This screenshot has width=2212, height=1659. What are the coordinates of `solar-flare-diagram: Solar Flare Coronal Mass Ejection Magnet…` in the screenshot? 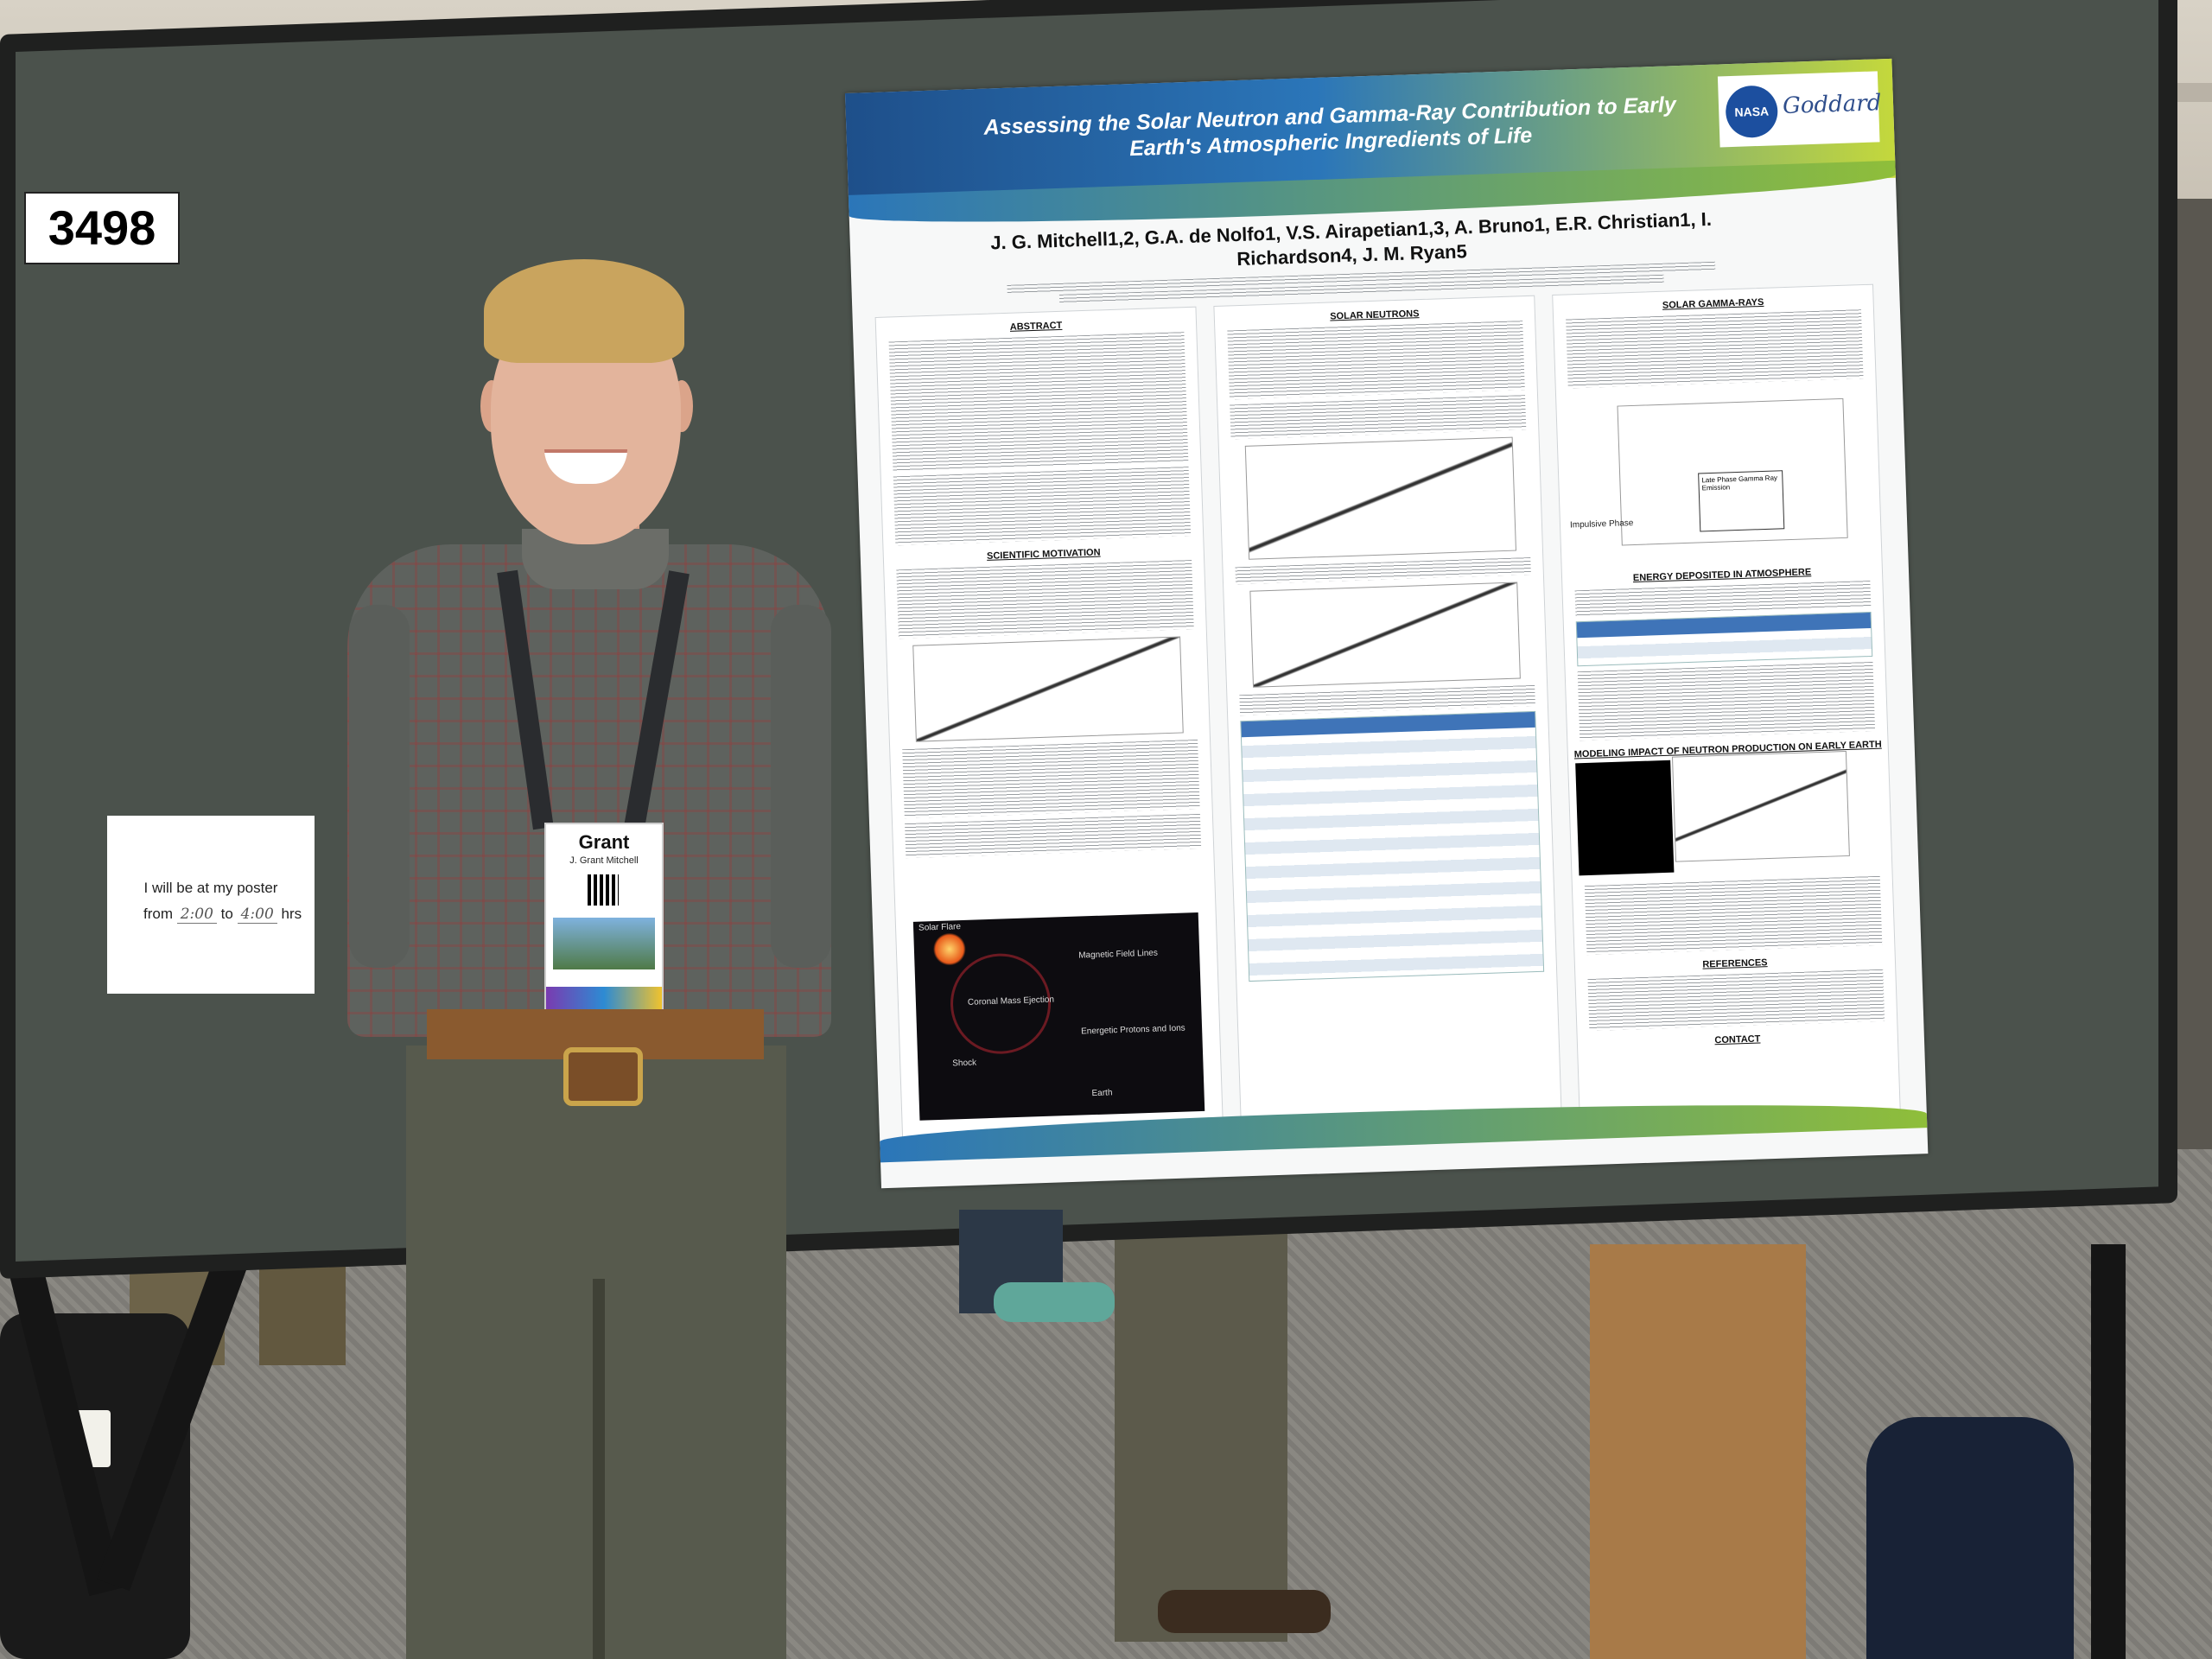 It's located at (1058, 1017).